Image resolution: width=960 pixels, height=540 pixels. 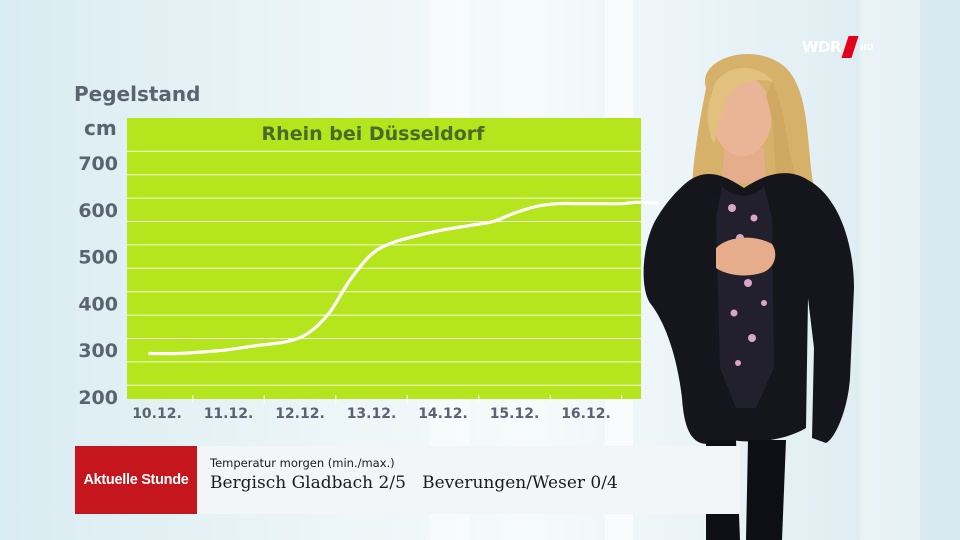 I want to click on y-axis-unit: cm, so click(x=100, y=128).